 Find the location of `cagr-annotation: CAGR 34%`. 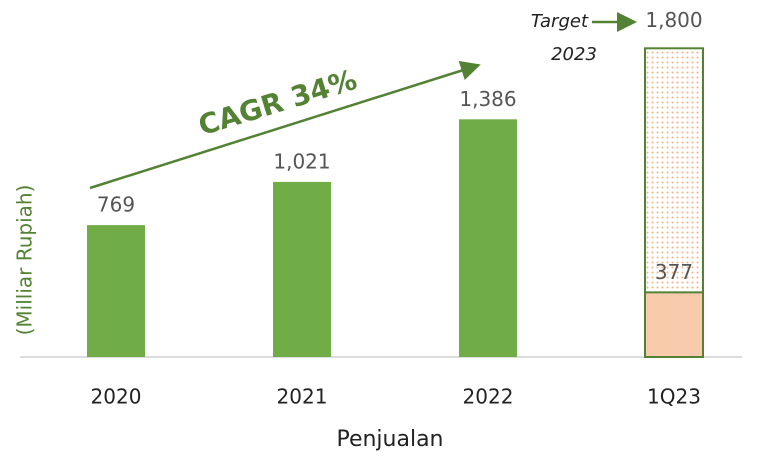

cagr-annotation: CAGR 34% is located at coordinates (278, 102).